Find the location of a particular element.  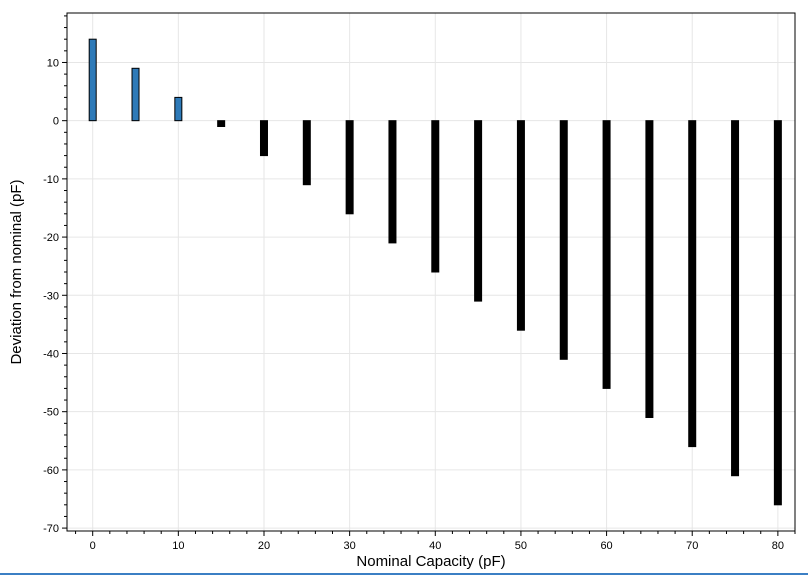

window-bottom-border is located at coordinates (404, 574).